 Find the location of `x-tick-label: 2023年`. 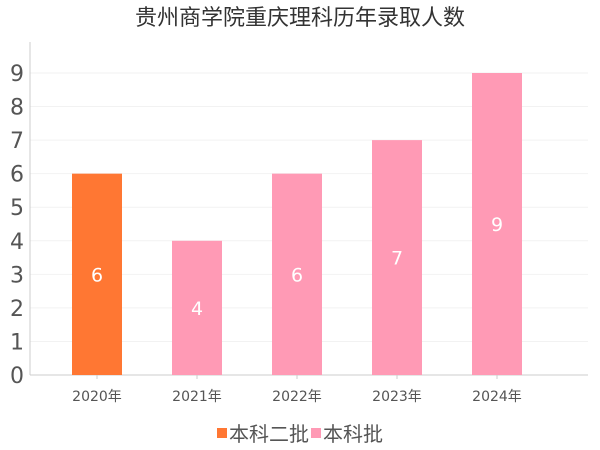

x-tick-label: 2023年 is located at coordinates (397, 397).